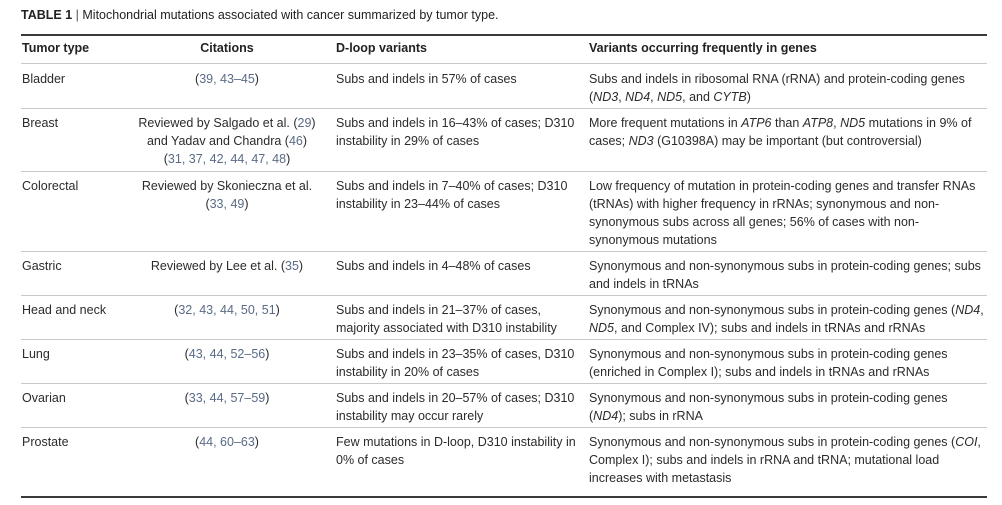 The width and height of the screenshot is (1002, 505). What do you see at coordinates (787, 123) in the screenshot?
I see `text-run: than` at bounding box center [787, 123].